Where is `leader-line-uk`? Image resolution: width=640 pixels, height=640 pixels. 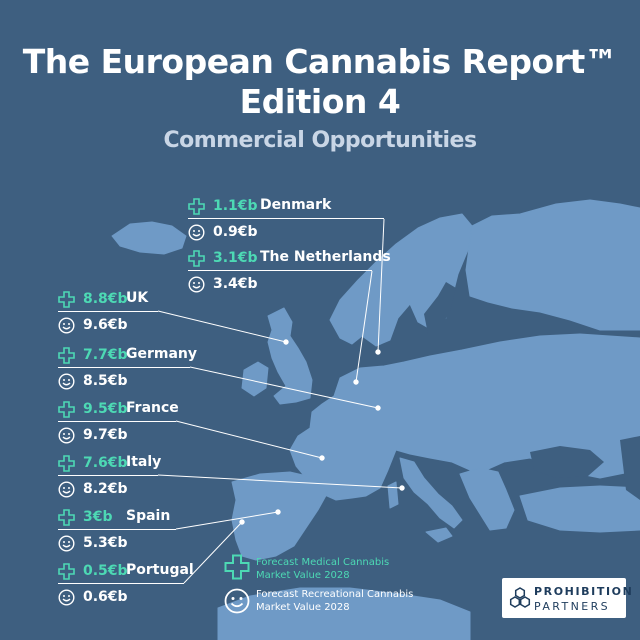
leader-line-uk is located at coordinates (222, 326).